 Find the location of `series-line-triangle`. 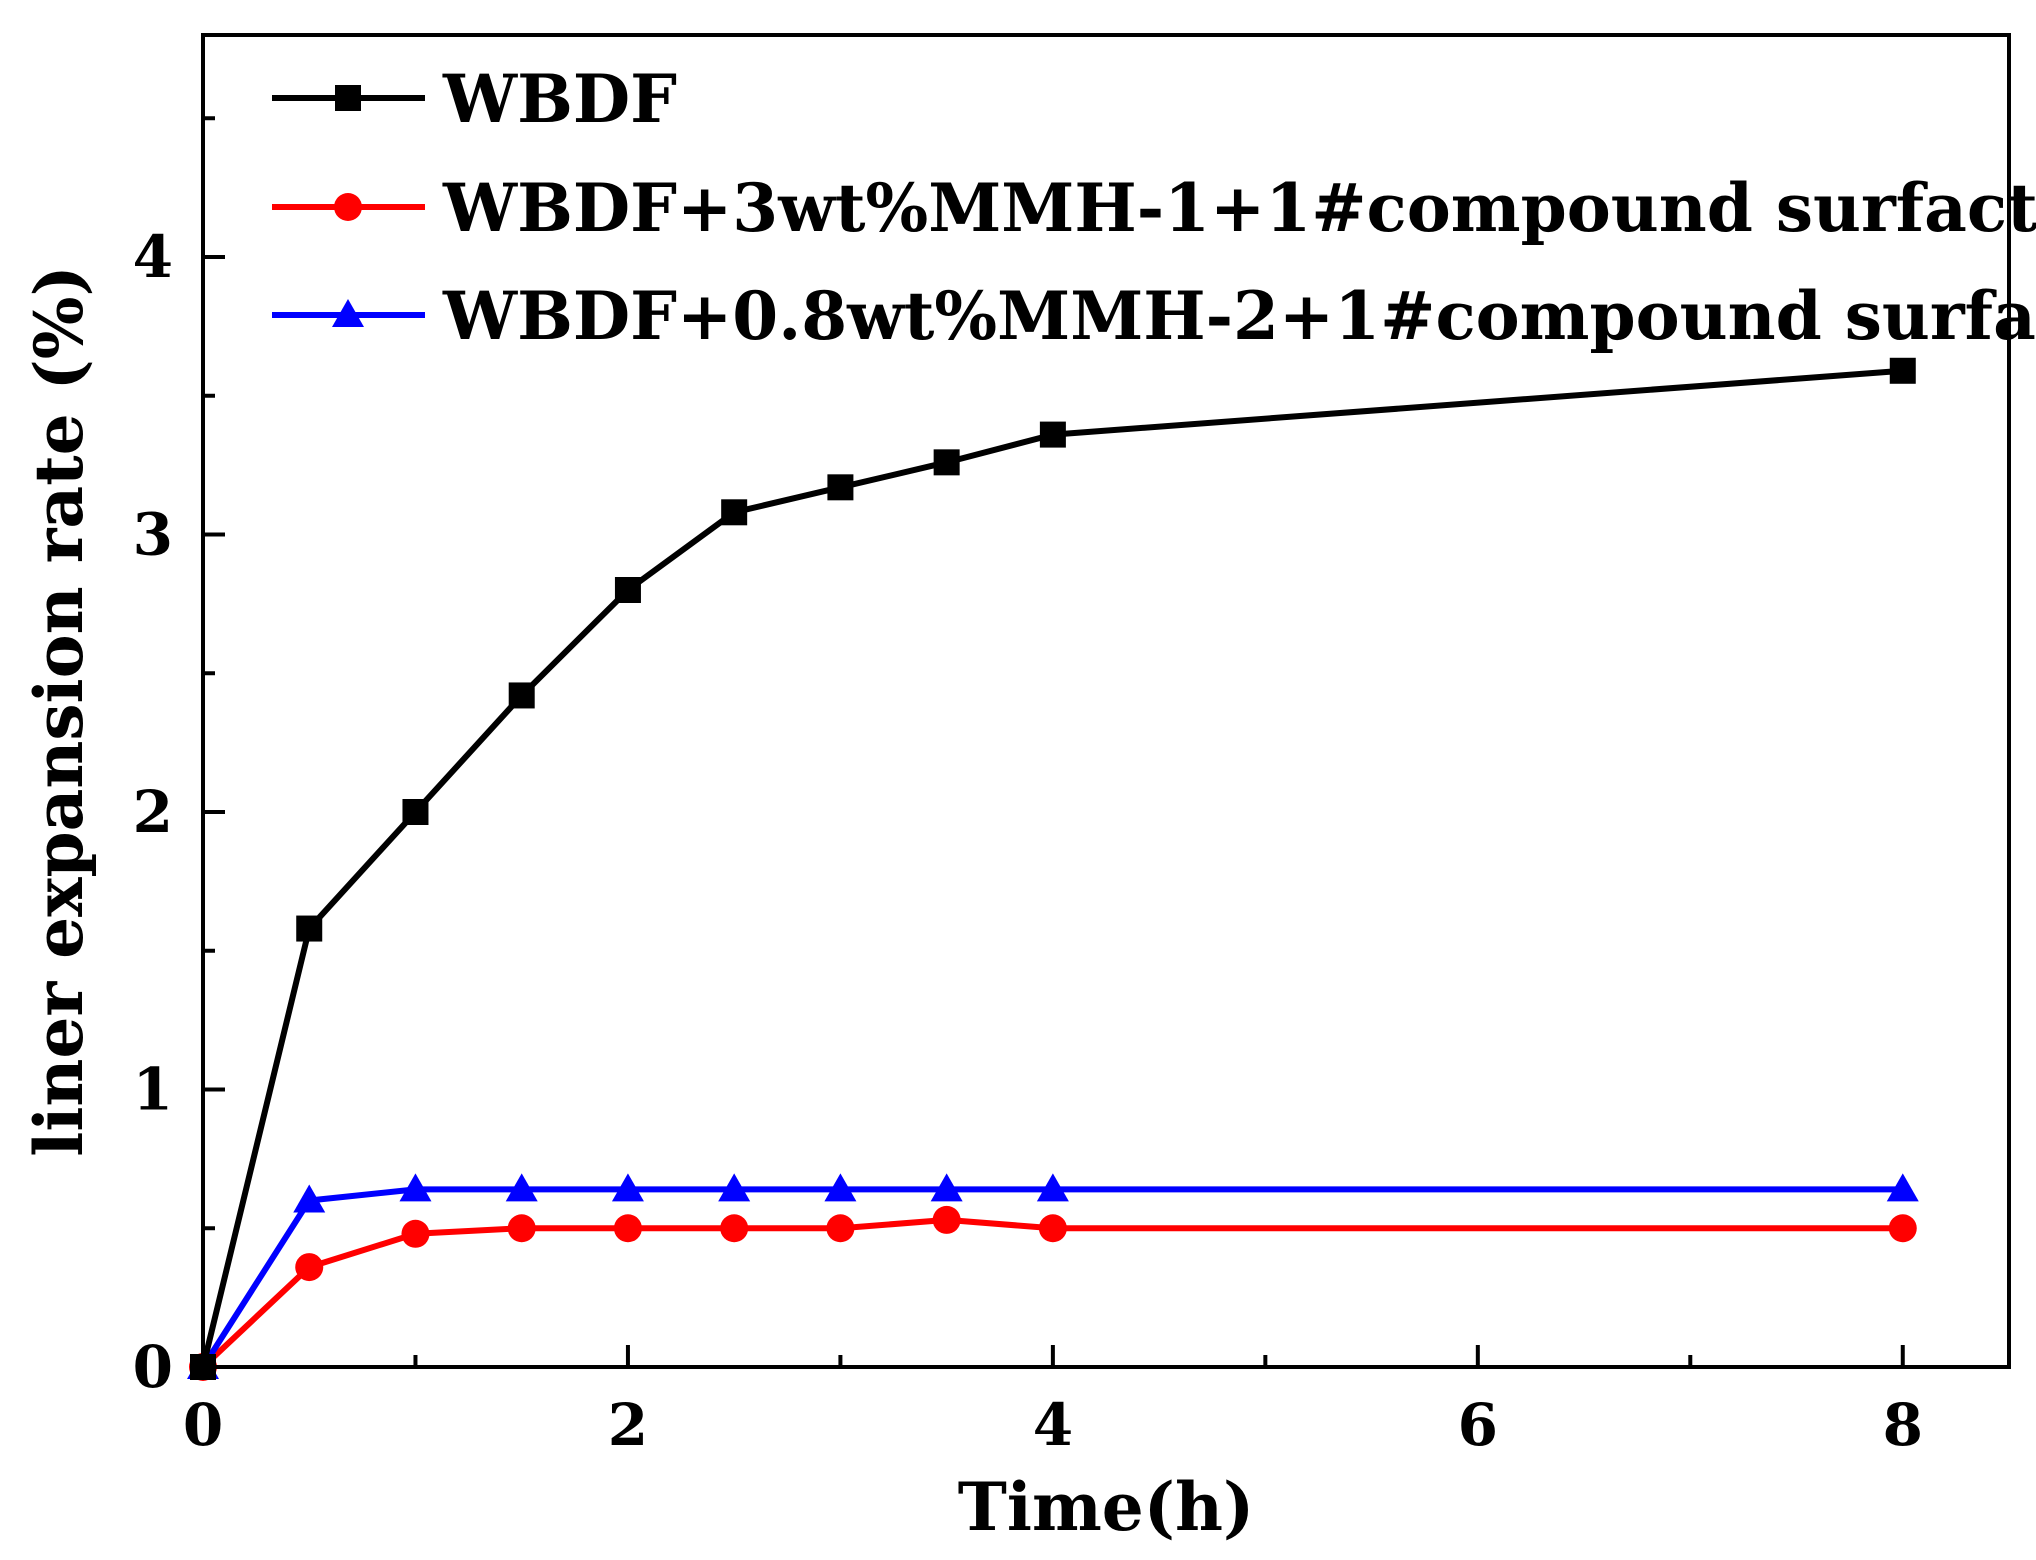

series-line-triangle is located at coordinates (1051, 1277).